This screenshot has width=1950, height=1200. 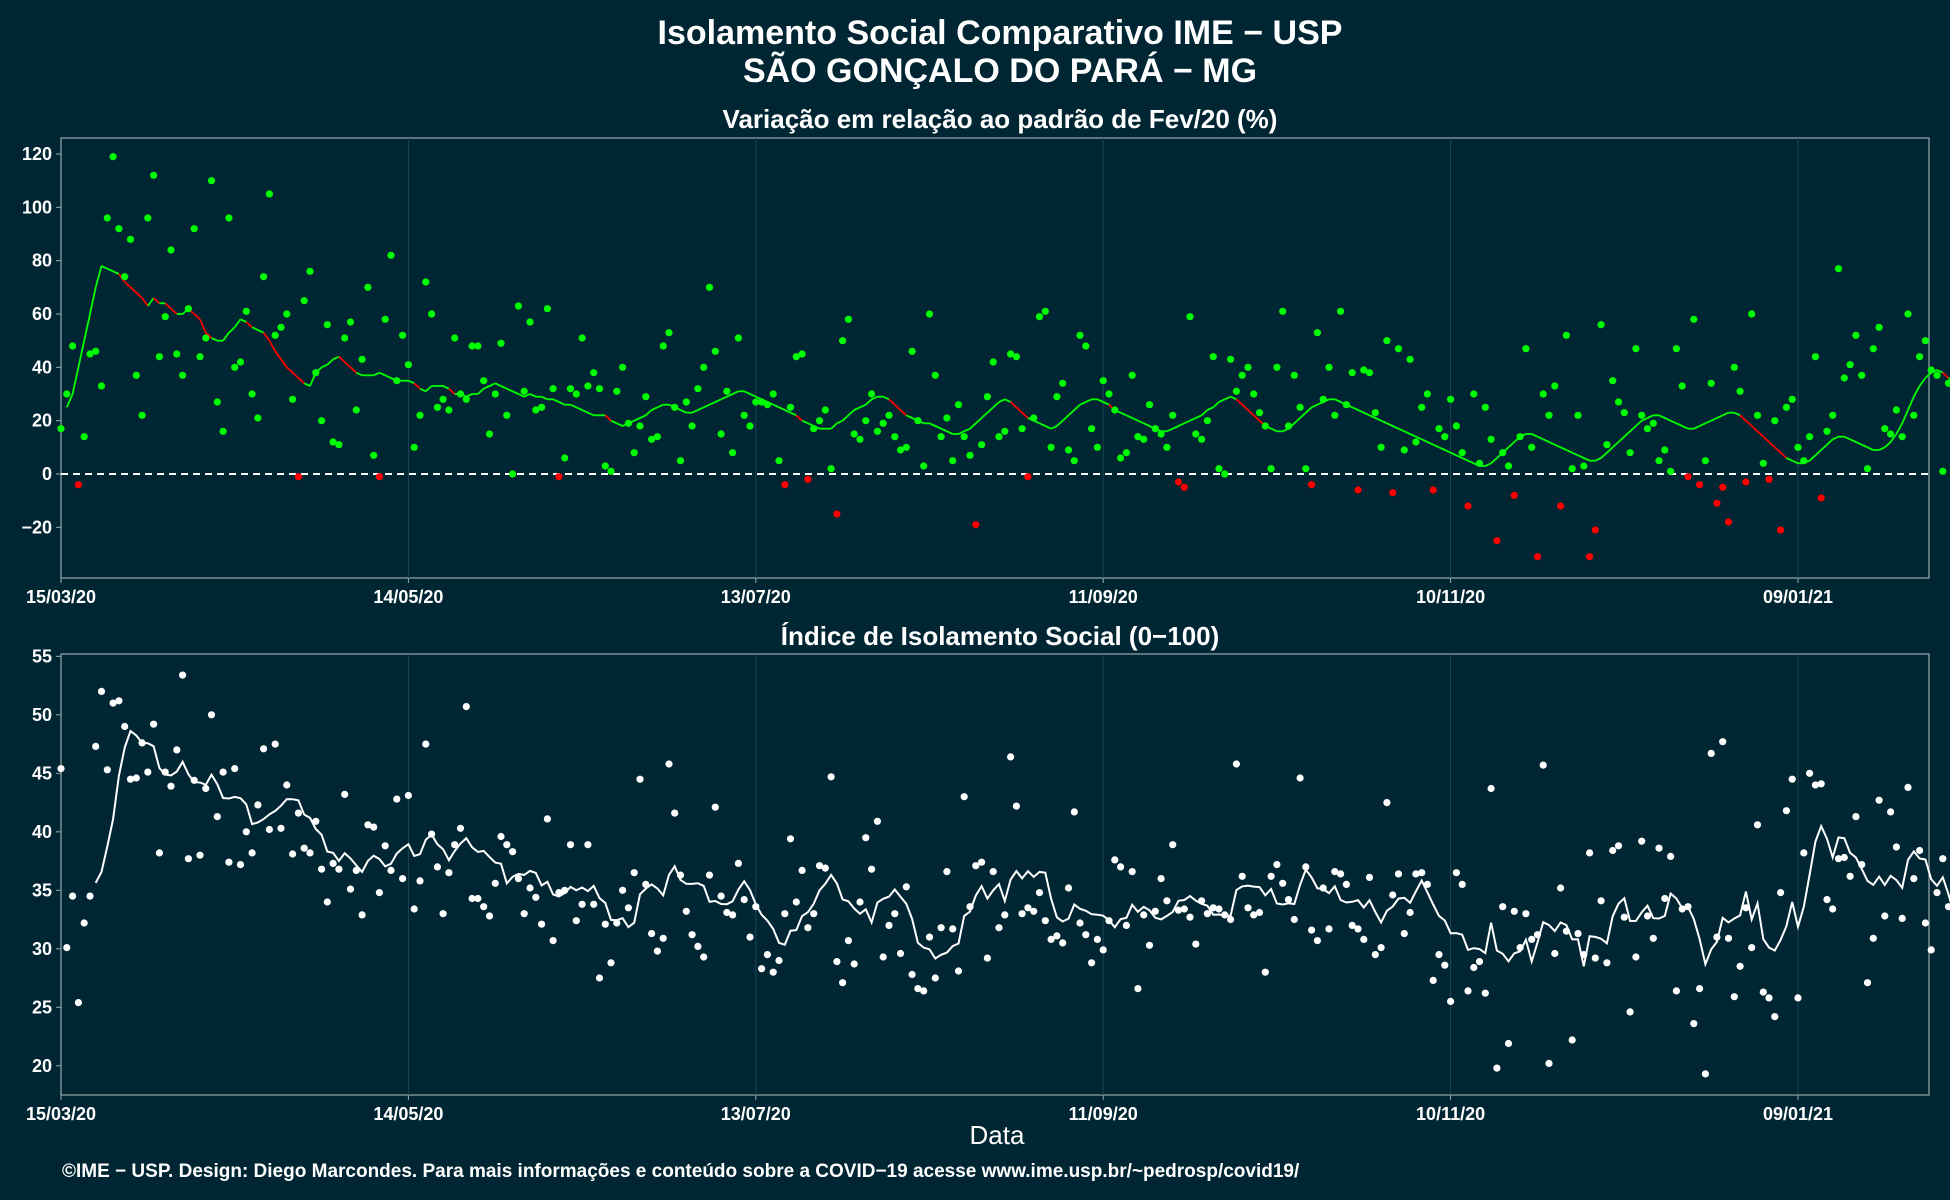 I want to click on y-tick-label: 50, so click(x=42, y=715).